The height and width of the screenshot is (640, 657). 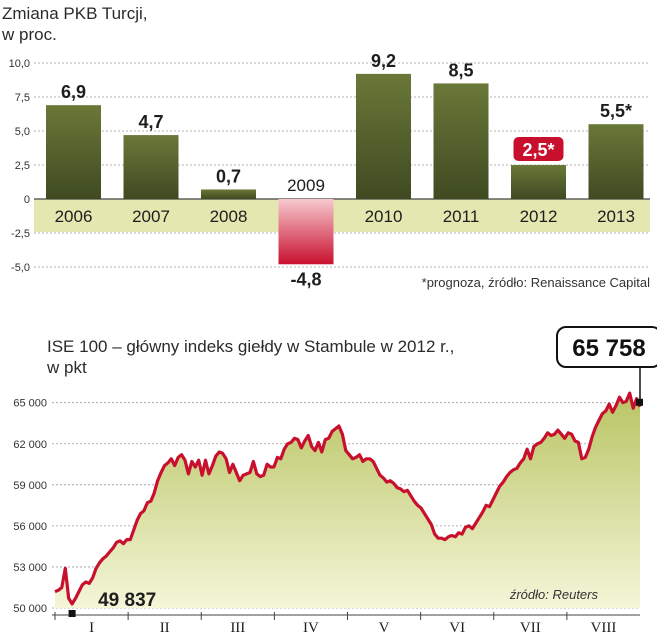 What do you see at coordinates (346, 624) in the screenshot?
I see `ise-x-axis: I II III IV V VI VII VIII` at bounding box center [346, 624].